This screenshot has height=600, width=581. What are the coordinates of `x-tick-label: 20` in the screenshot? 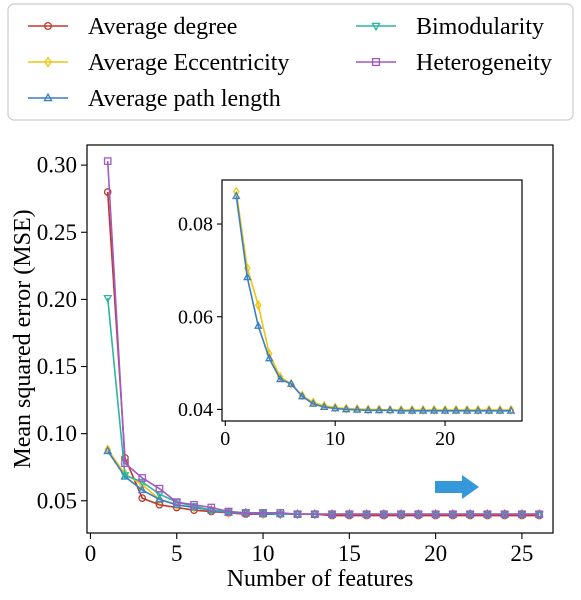 It's located at (445, 439).